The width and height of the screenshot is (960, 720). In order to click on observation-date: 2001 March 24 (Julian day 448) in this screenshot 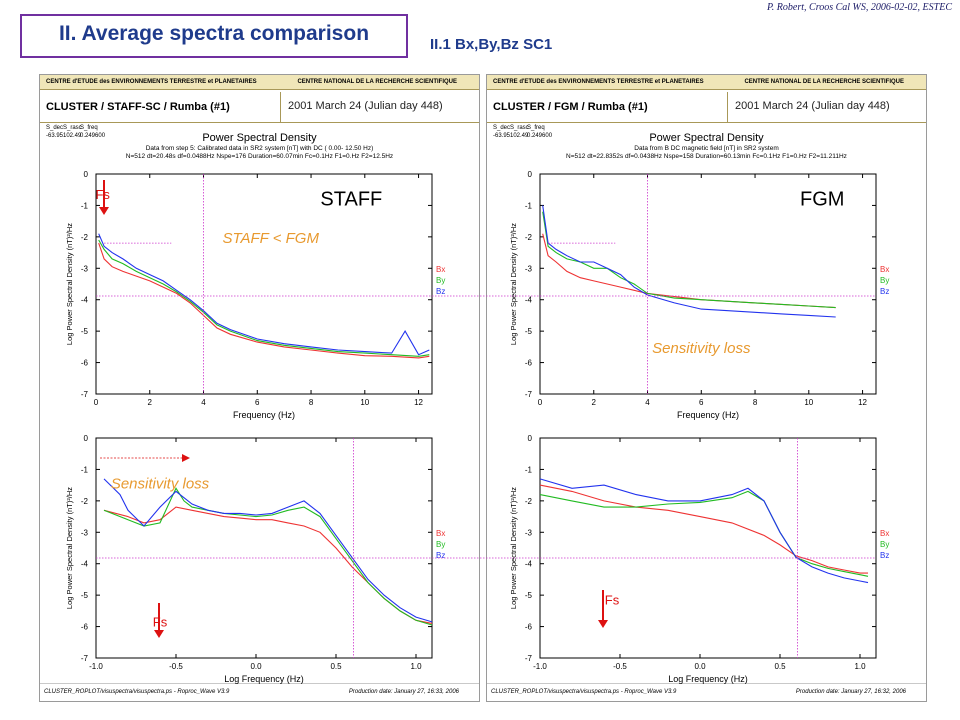, I will do `click(812, 106)`.